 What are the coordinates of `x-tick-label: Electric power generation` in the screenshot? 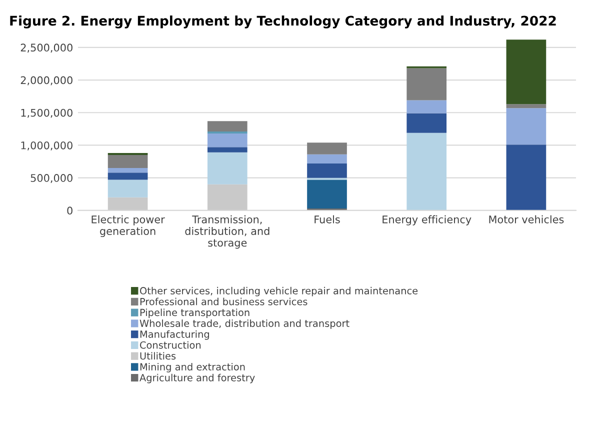 It's located at (128, 226).